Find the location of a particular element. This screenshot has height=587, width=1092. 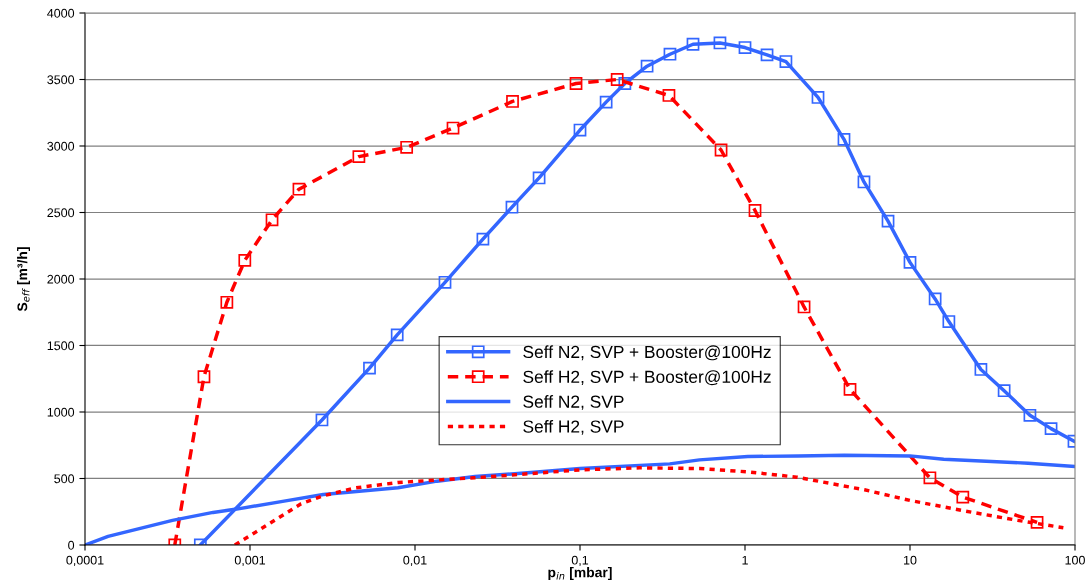

y-tick-label: 3000 is located at coordinates (61, 146).